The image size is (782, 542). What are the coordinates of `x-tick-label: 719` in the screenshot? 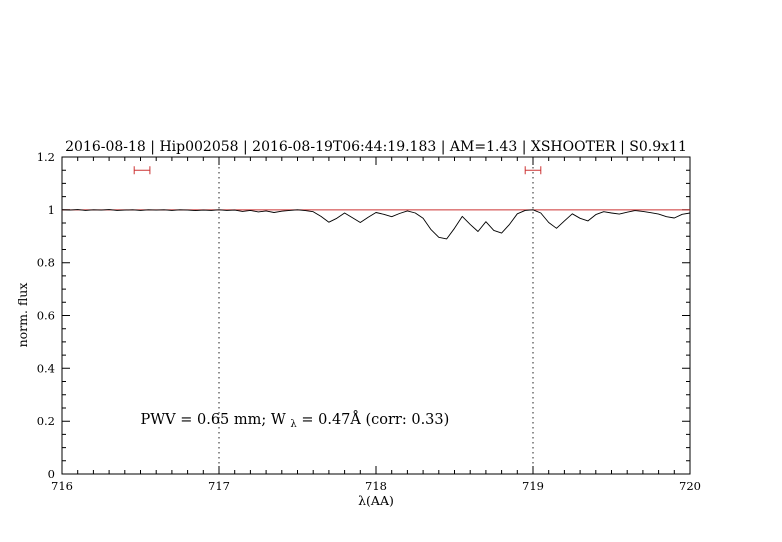 It's located at (533, 486).